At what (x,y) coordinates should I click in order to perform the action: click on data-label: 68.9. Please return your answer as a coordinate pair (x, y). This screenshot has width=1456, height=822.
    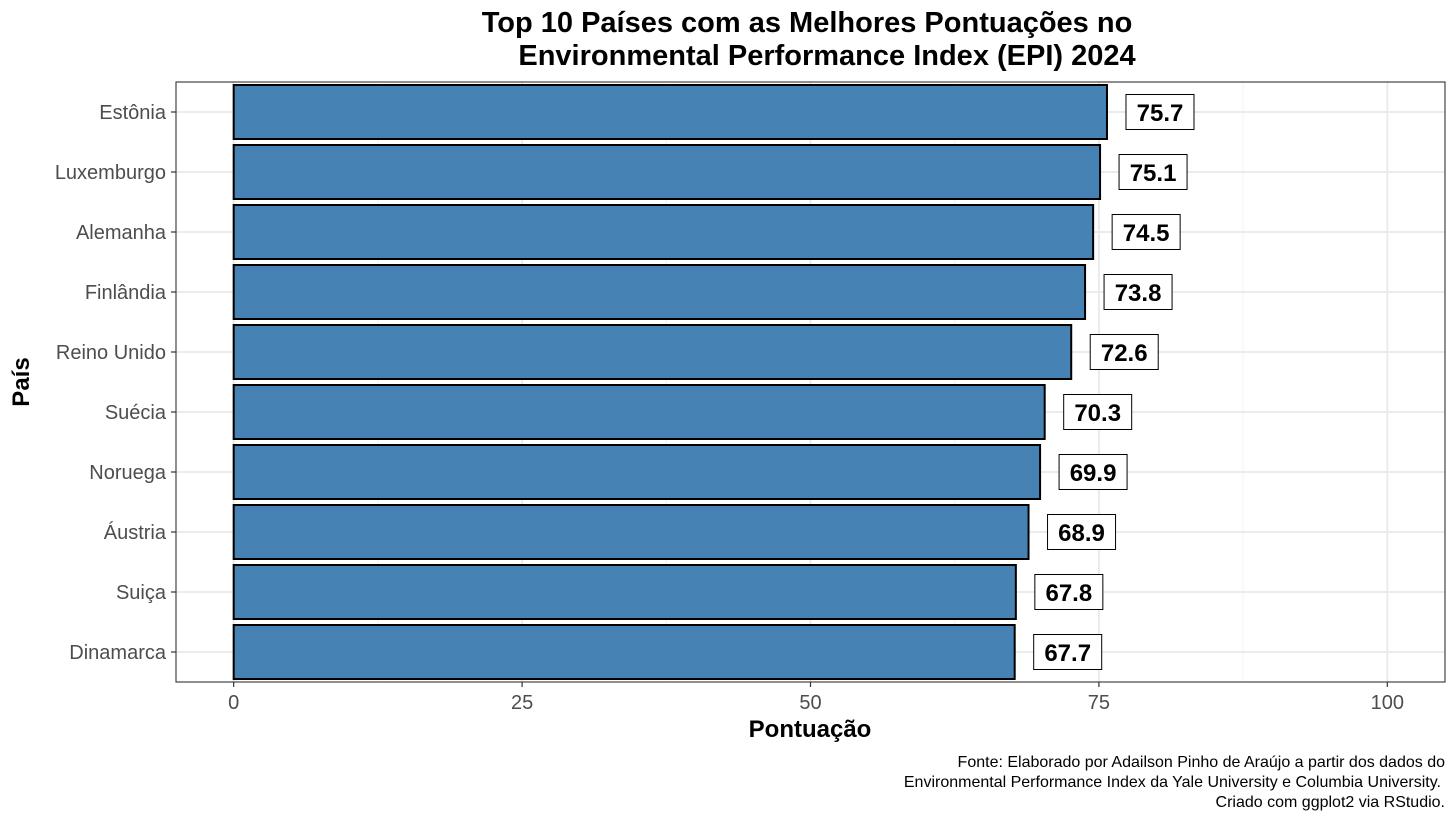
    Looking at the image, I should click on (1081, 533).